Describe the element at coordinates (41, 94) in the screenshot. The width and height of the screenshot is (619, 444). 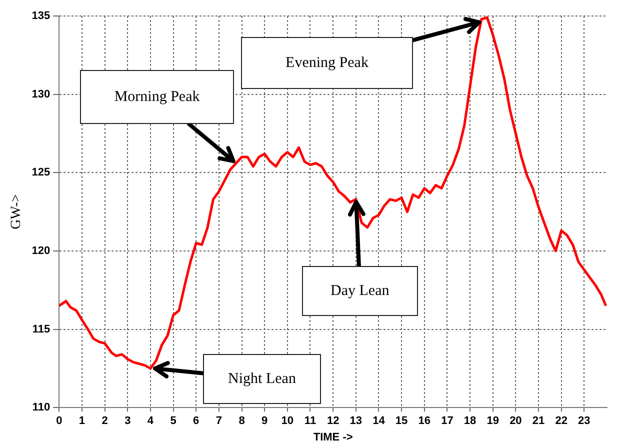
I see `y-tick-label: 130` at that location.